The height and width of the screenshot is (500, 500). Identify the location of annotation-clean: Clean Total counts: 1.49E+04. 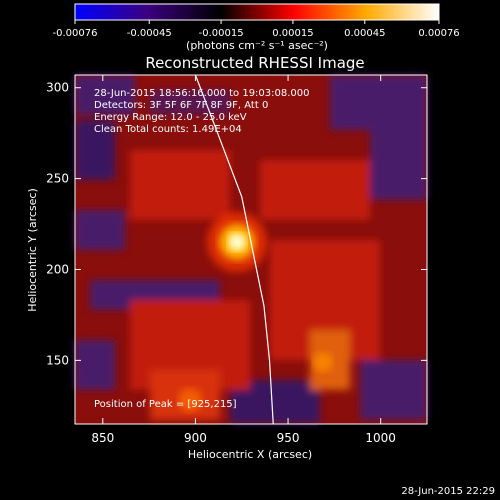
(168, 129).